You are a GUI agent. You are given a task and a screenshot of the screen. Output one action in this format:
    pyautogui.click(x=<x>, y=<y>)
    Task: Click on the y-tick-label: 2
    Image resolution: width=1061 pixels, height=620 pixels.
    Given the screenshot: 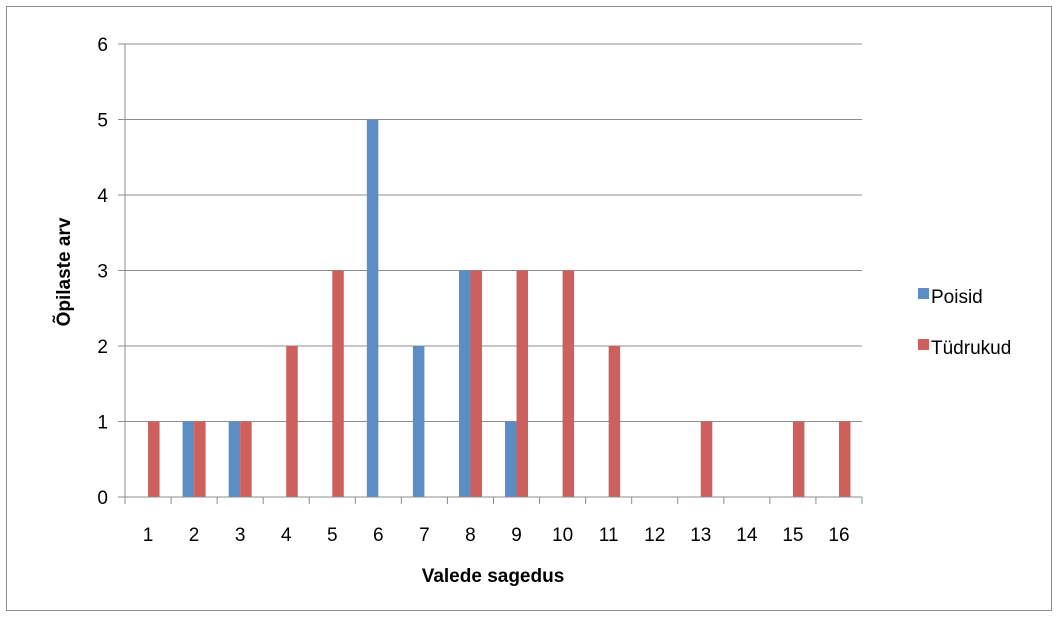 What is the action you would take?
    pyautogui.click(x=102, y=347)
    